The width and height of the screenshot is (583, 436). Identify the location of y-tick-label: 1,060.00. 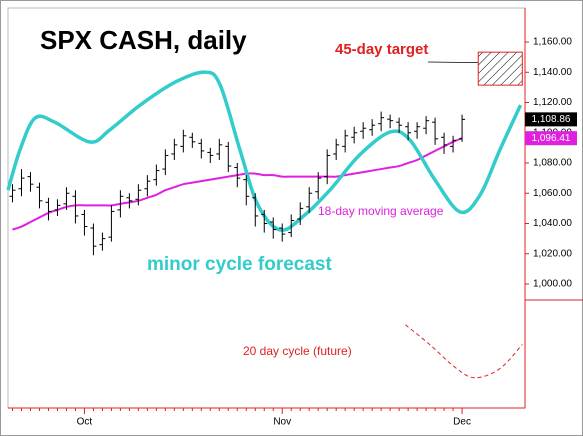
(552, 193).